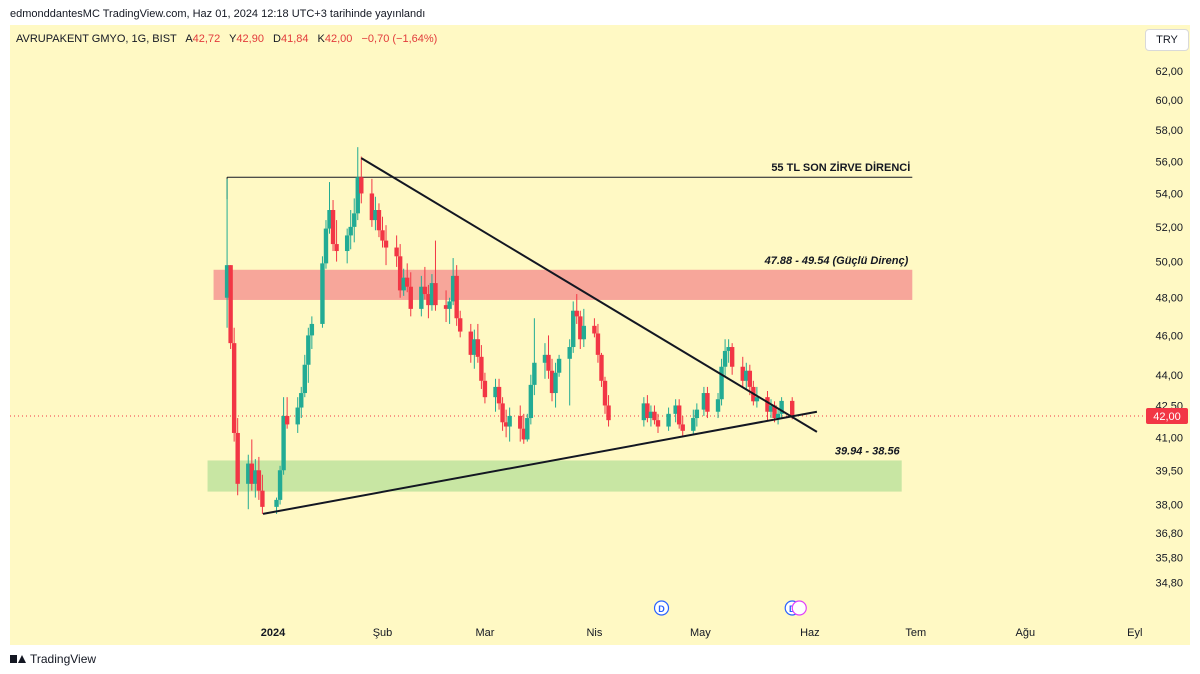  Describe the element at coordinates (810, 633) in the screenshot. I see `x-tick-label: Haz` at that location.